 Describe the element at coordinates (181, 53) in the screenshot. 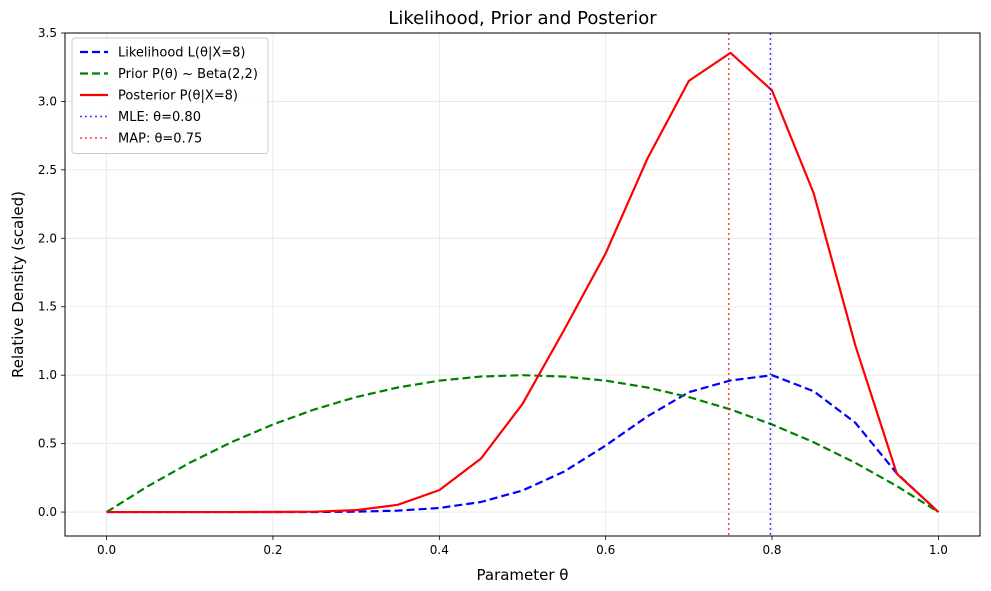

I see `legend-label: Likelihood L(θ|X=8)` at that location.